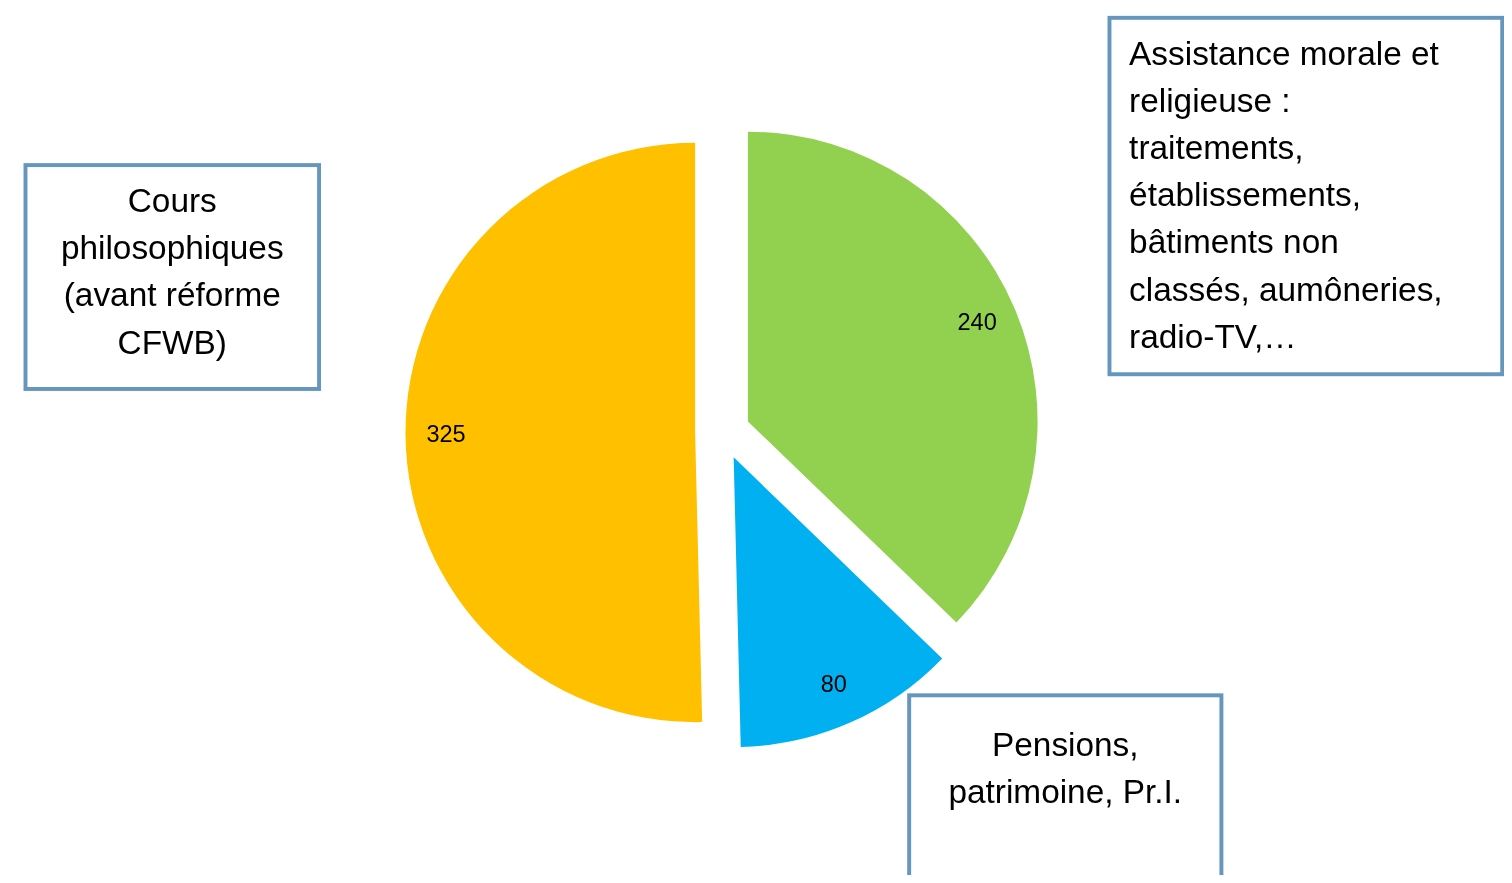  What do you see at coordinates (172, 271) in the screenshot?
I see `slice-label: Cours philosophiques (avant réforme CFWB)` at bounding box center [172, 271].